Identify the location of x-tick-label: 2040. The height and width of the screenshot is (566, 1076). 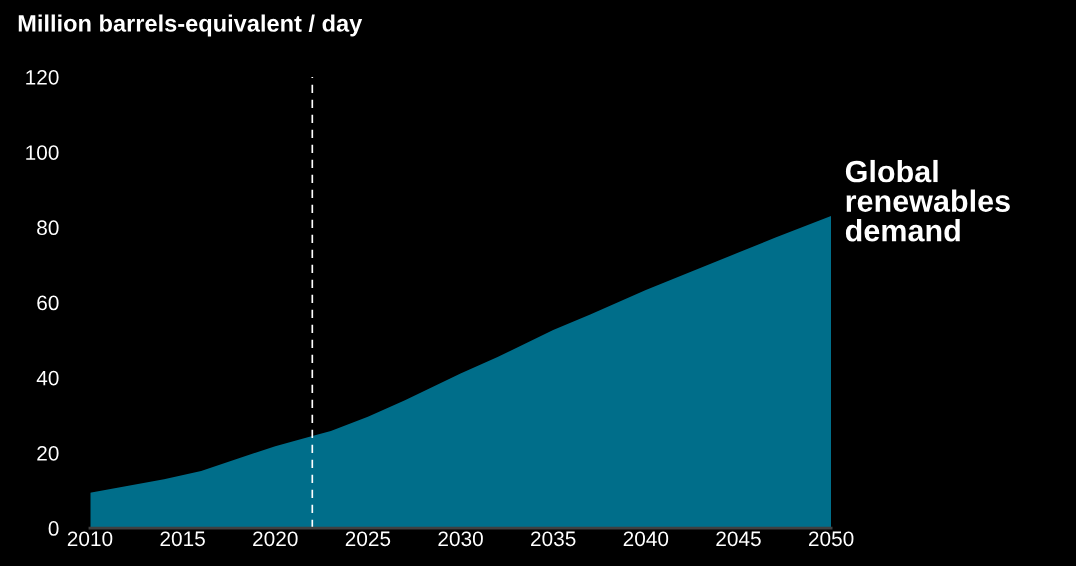
(646, 539).